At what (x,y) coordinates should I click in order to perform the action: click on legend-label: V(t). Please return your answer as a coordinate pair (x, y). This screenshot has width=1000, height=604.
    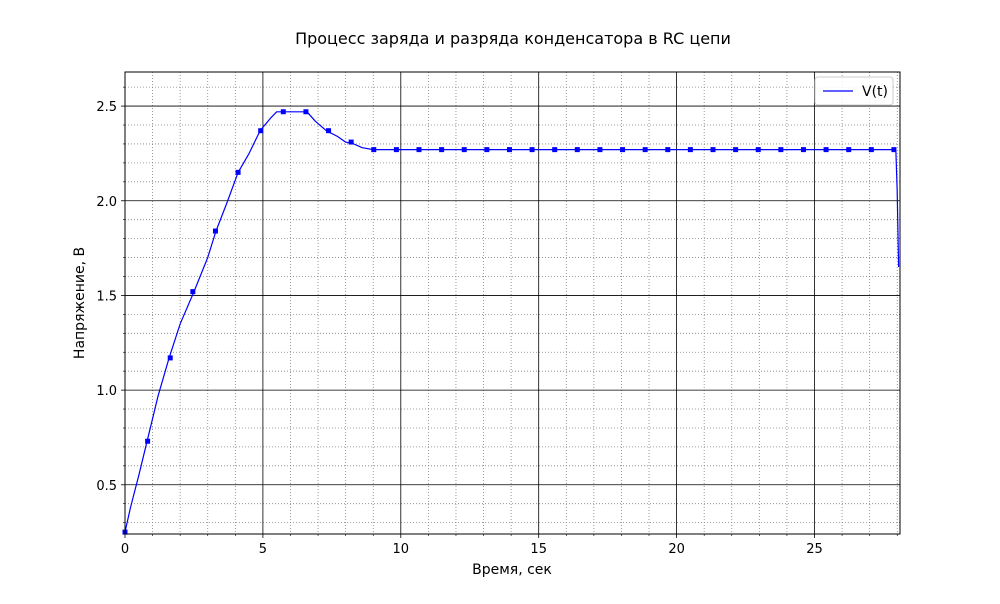
    Looking at the image, I should click on (875, 92).